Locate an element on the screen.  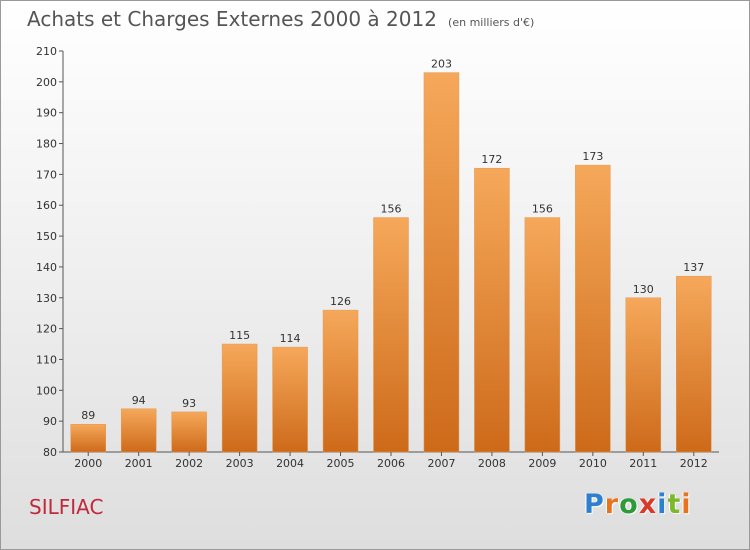
x-tick-label-2004: 2004 is located at coordinates (290, 463).